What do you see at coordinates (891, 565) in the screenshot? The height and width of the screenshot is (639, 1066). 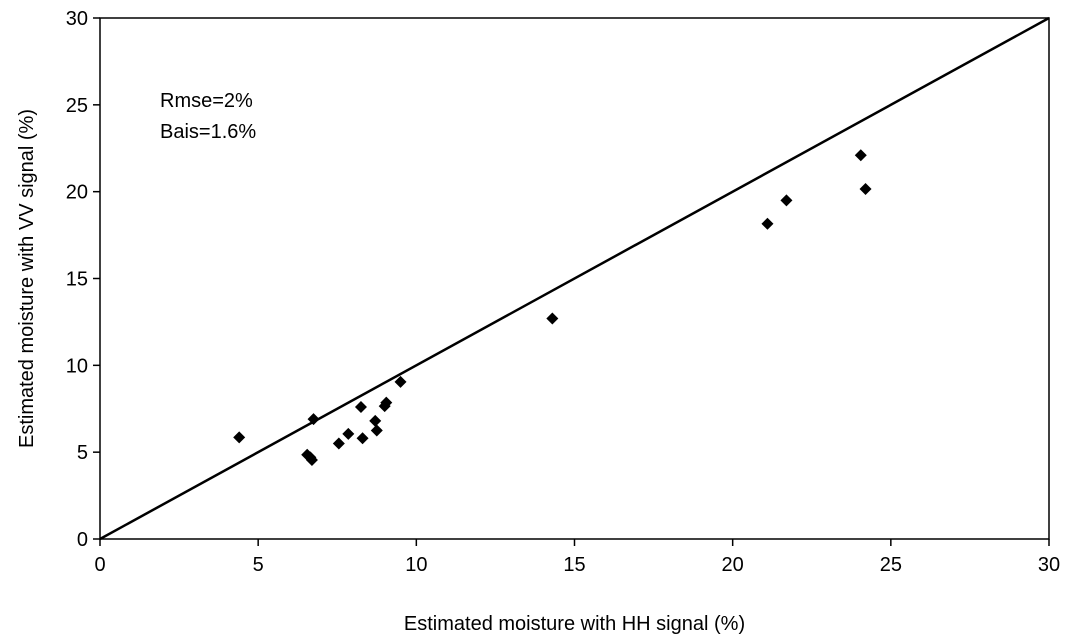 I see `x-tick-label: 25` at bounding box center [891, 565].